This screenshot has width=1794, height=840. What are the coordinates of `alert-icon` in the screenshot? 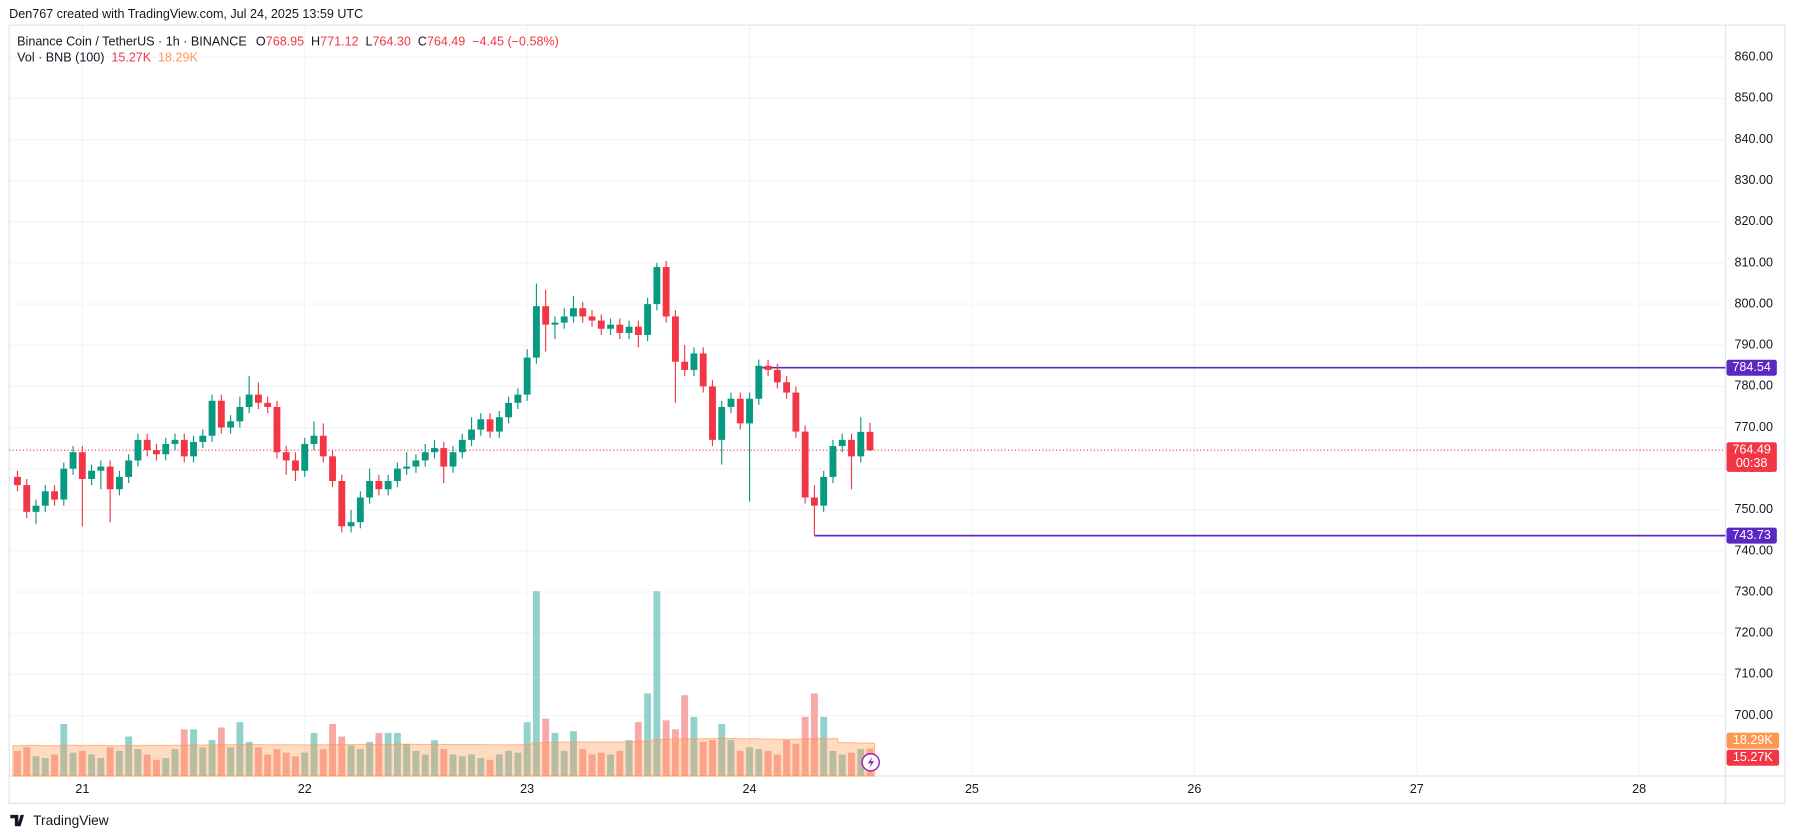 It's located at (871, 762).